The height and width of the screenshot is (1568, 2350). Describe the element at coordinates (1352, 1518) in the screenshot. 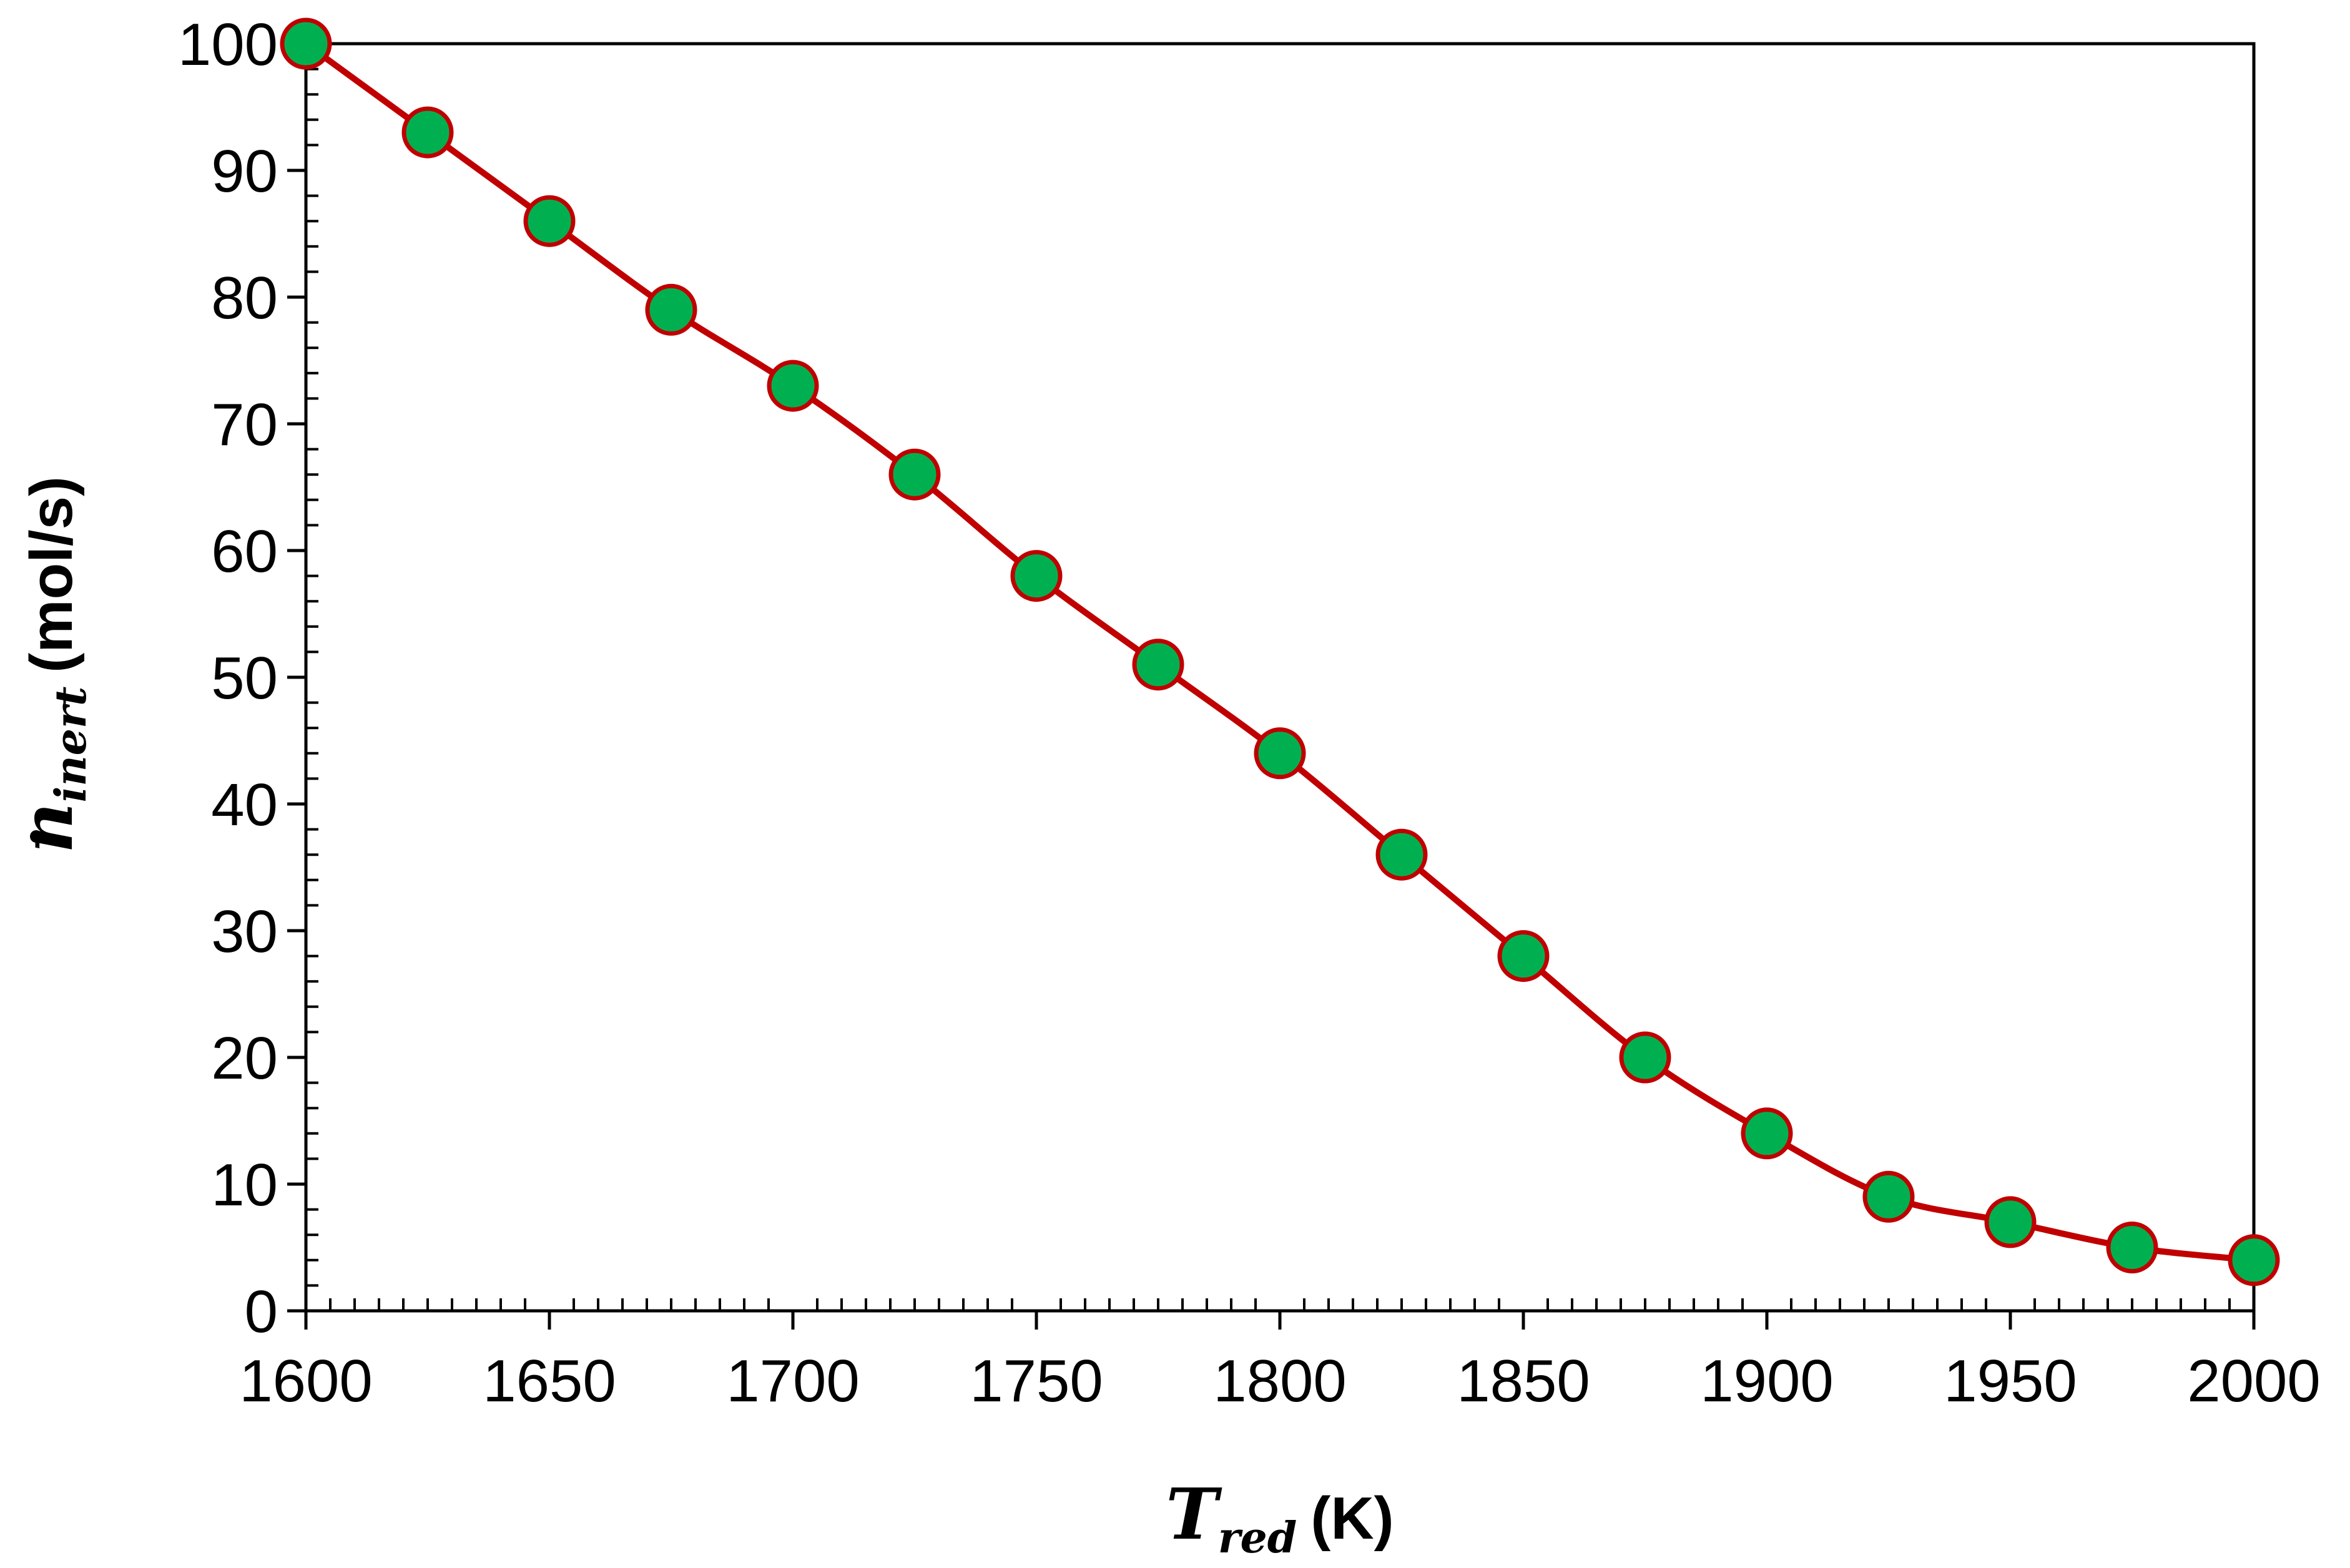

I see `x-axis-unit: (K)` at that location.